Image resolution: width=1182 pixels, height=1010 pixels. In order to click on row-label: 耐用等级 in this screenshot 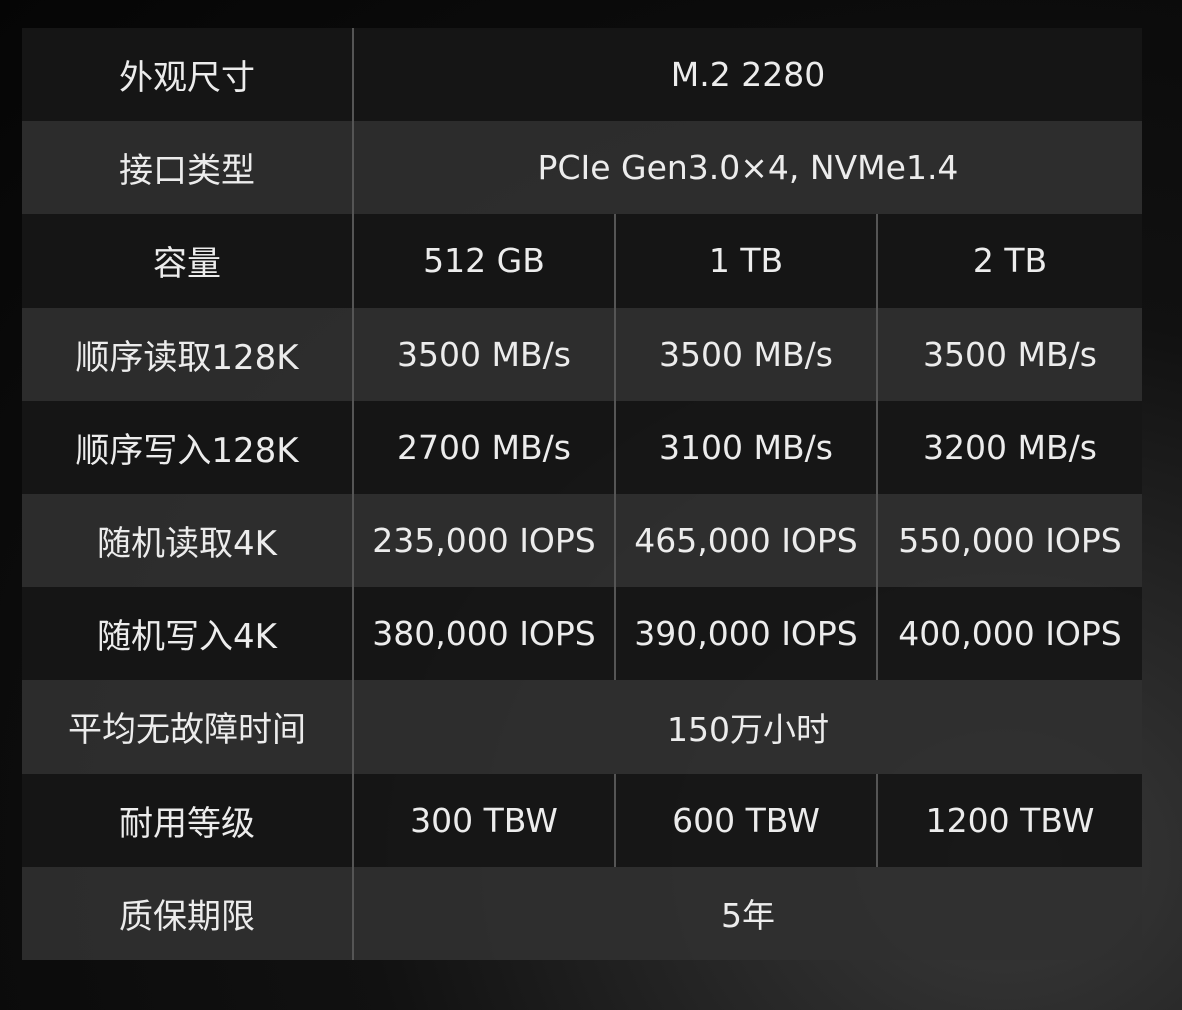, I will do `click(187, 820)`.